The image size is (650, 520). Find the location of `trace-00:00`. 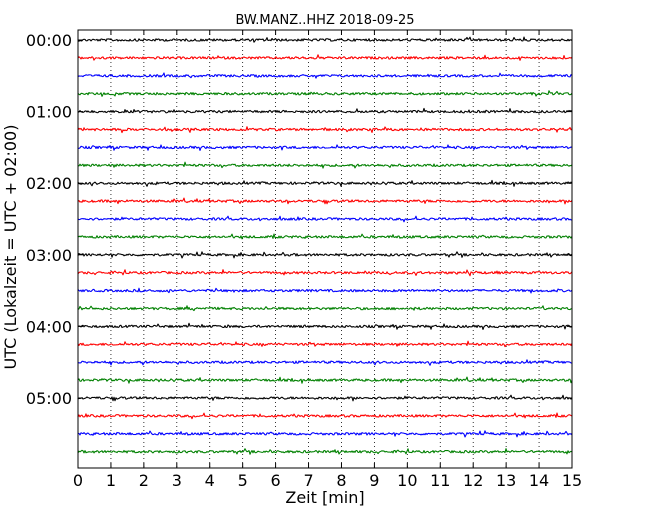

trace-00:00 is located at coordinates (325, 39).